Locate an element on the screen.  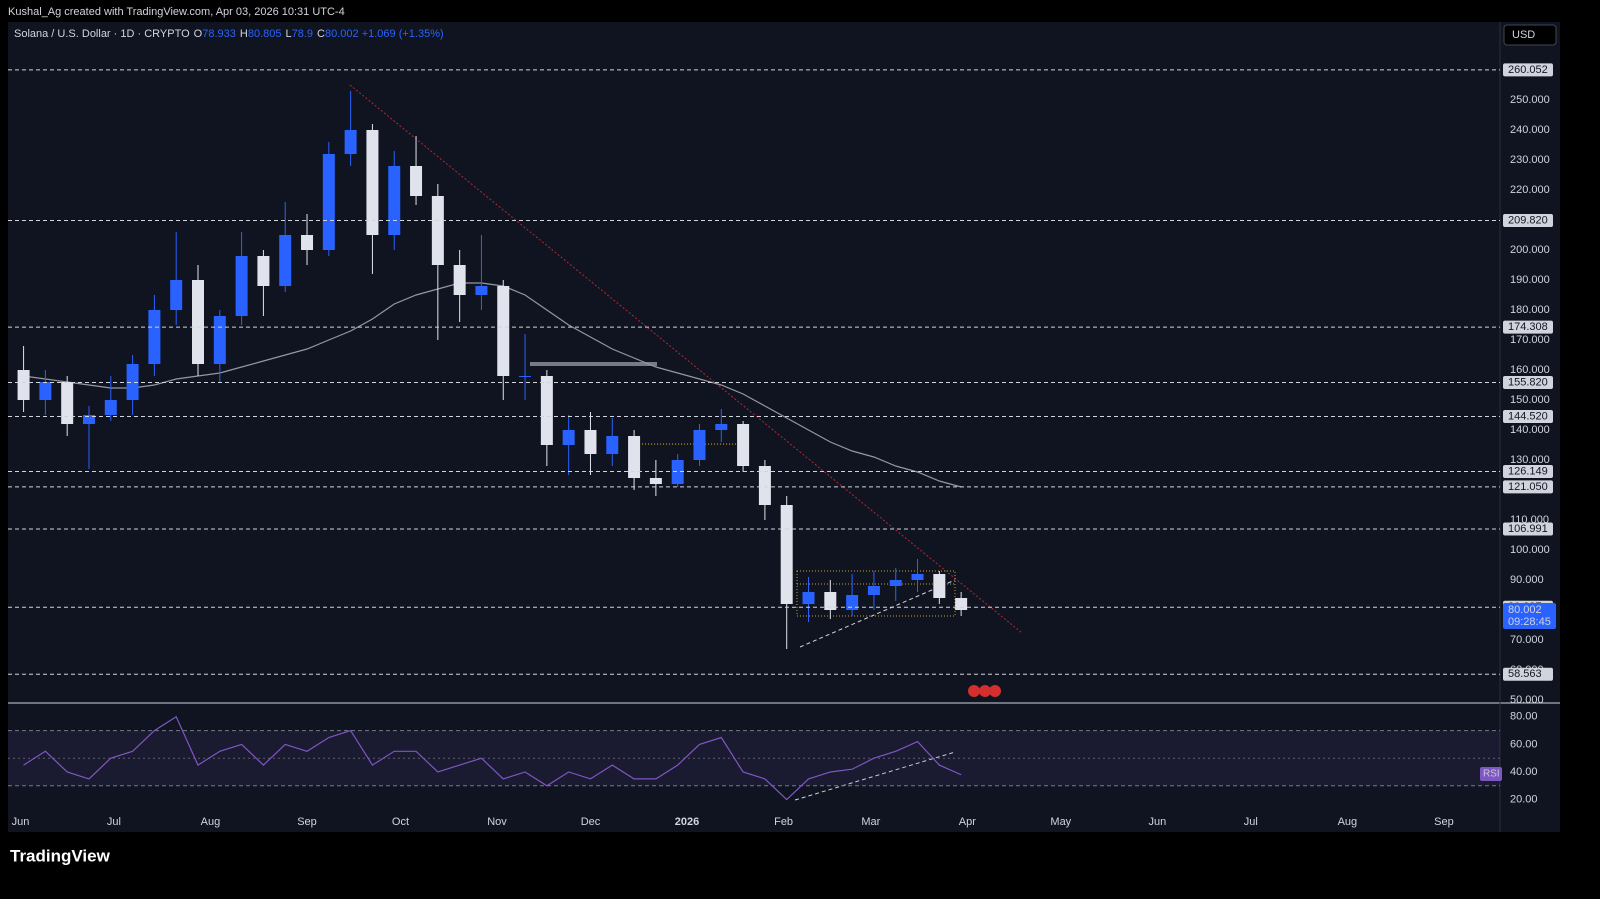
y-tick-label: 230.000 is located at coordinates (1530, 160).